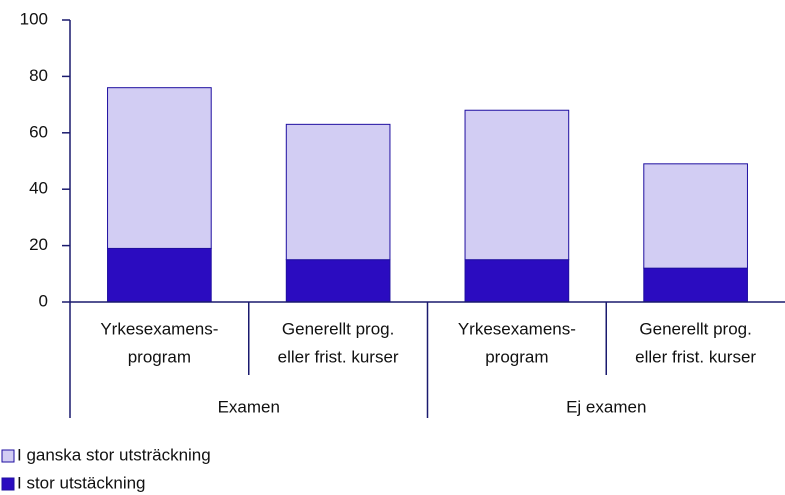 This screenshot has width=785, height=495. What do you see at coordinates (81, 482) in the screenshot?
I see `legend-label: I stor utstäckning` at bounding box center [81, 482].